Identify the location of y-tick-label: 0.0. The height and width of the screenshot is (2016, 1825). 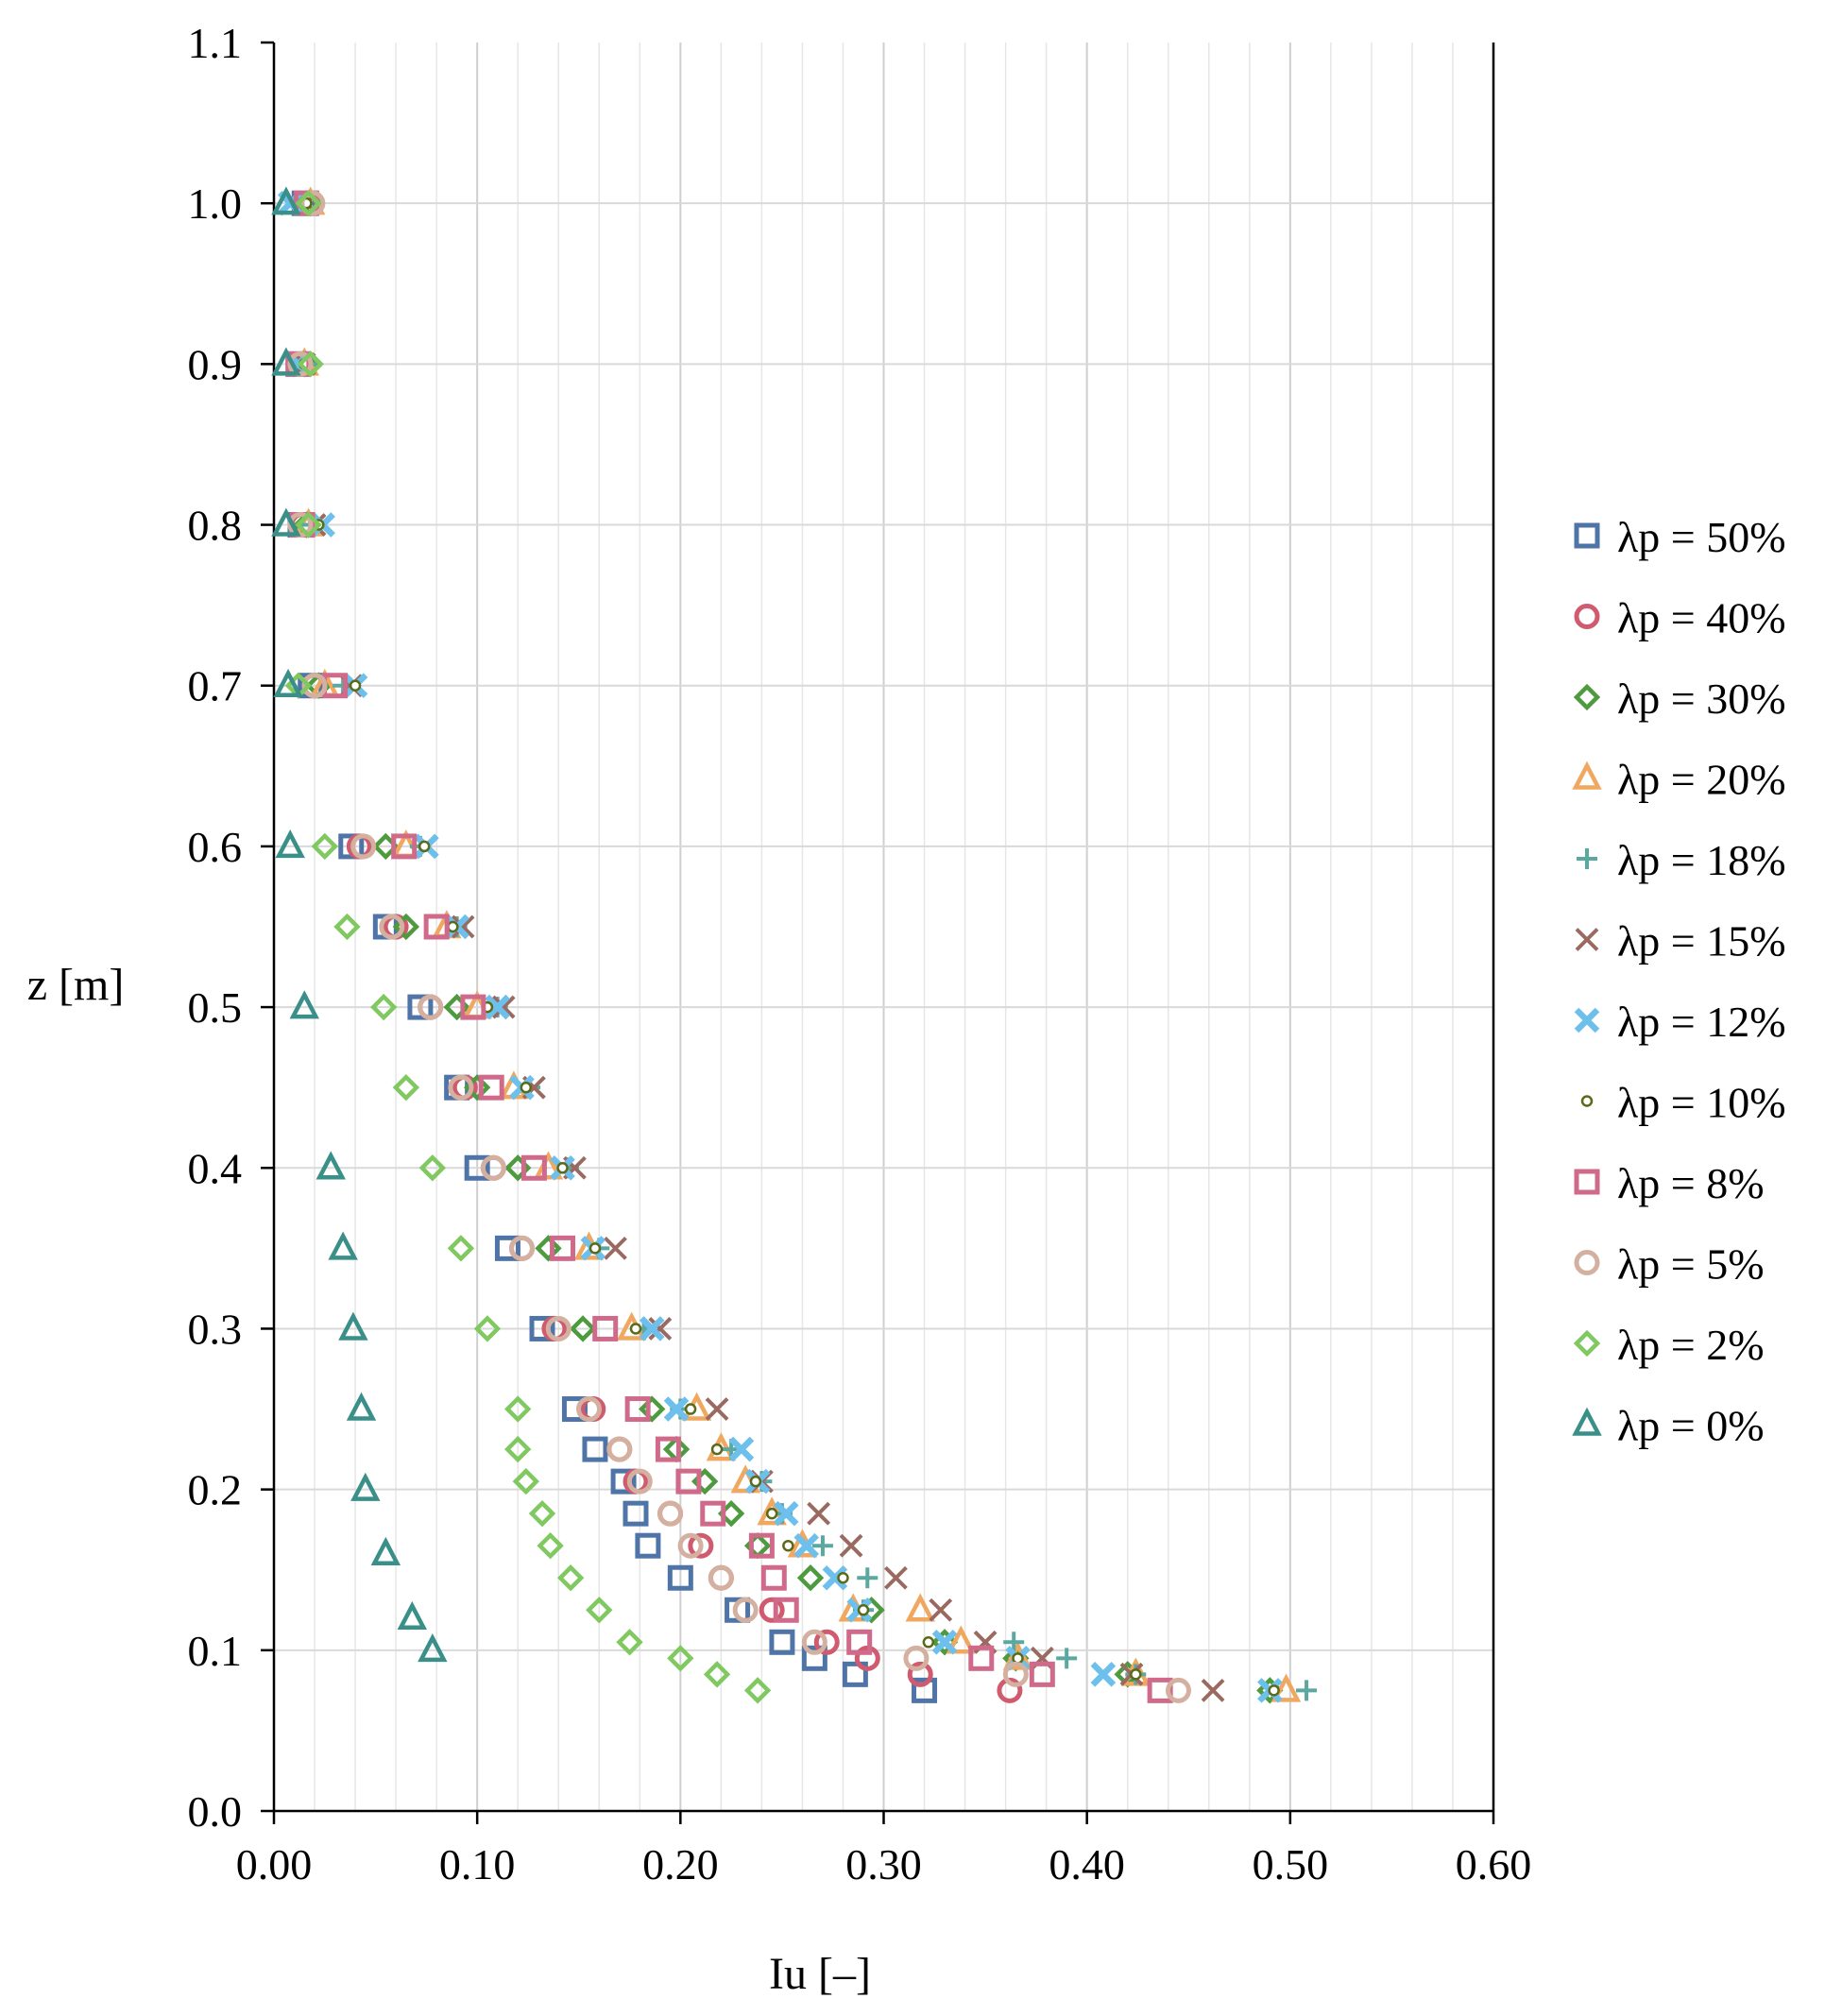
(215, 1811).